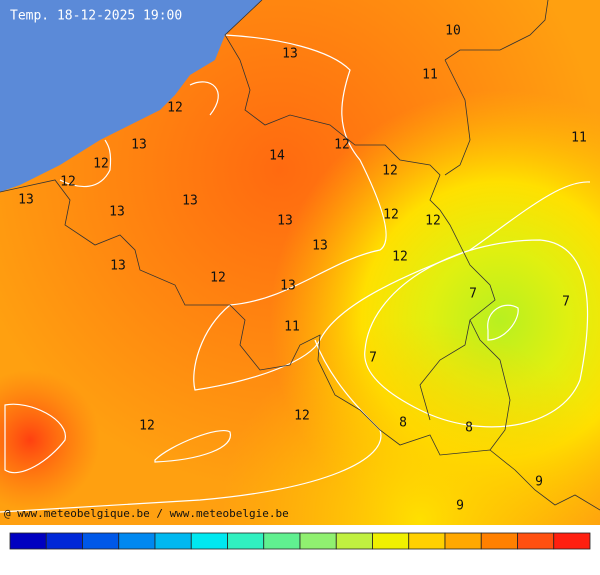 This screenshot has height=575, width=600. Describe the element at coordinates (96, 16) in the screenshot. I see `map-title: Temp. 18-12-2025 19:00` at that location.